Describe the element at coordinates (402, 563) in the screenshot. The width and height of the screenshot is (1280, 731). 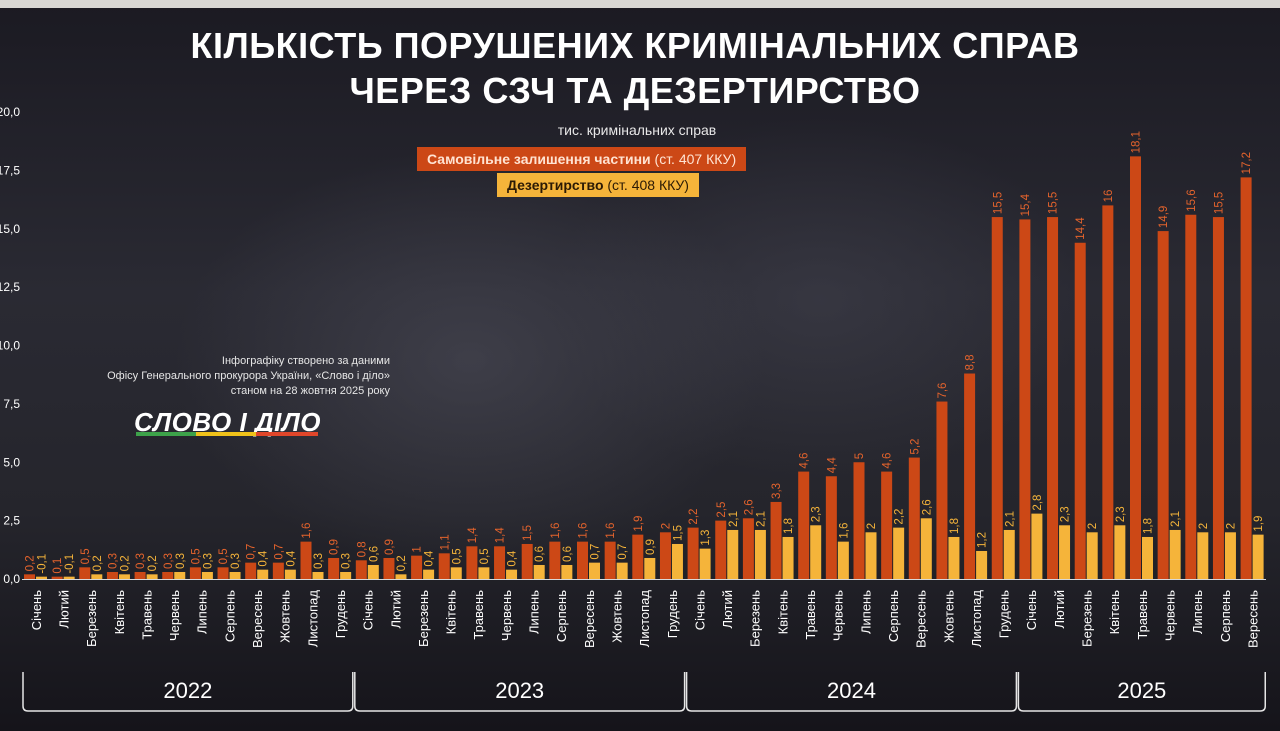
I see `data-label-desertion: 0,2` at that location.